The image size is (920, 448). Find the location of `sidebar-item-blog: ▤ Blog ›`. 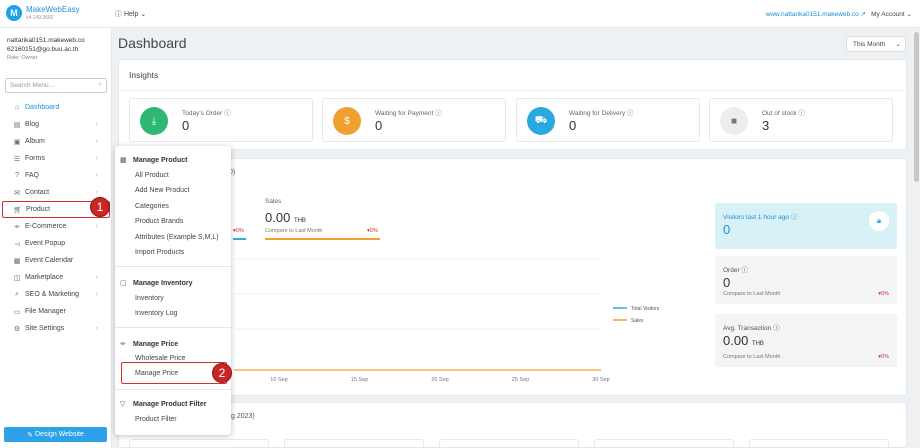

sidebar-item-blog: ▤ Blog › is located at coordinates (56, 124).